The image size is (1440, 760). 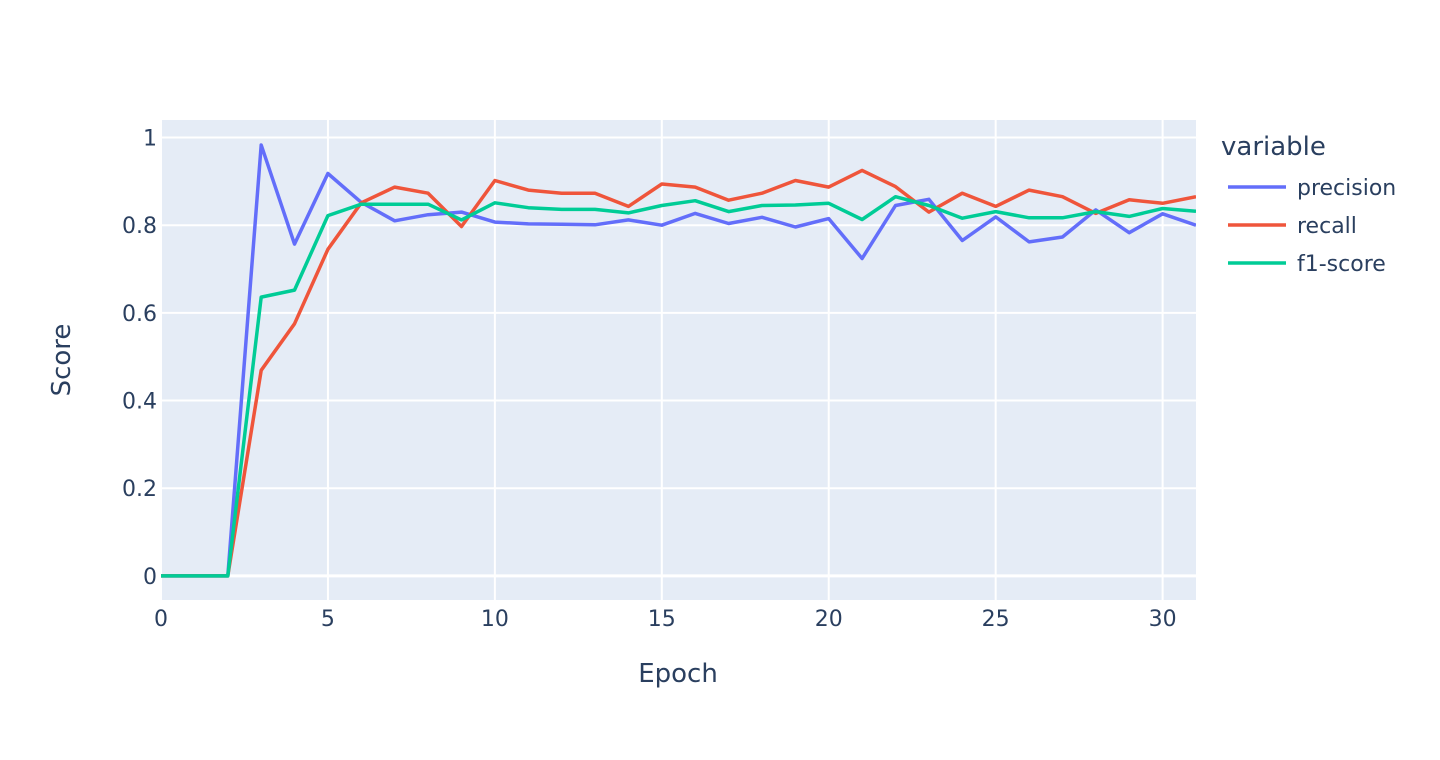 What do you see at coordinates (150, 139) in the screenshot?
I see `y-tick-label: 1` at bounding box center [150, 139].